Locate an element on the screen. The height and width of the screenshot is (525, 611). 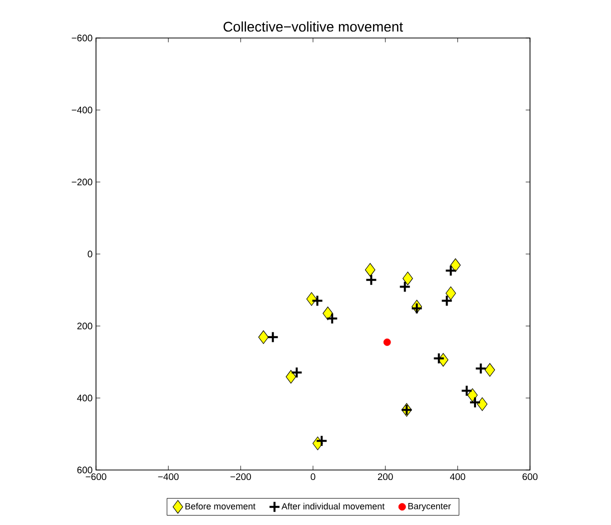
y-tick-label: −600 is located at coordinates (82, 38).